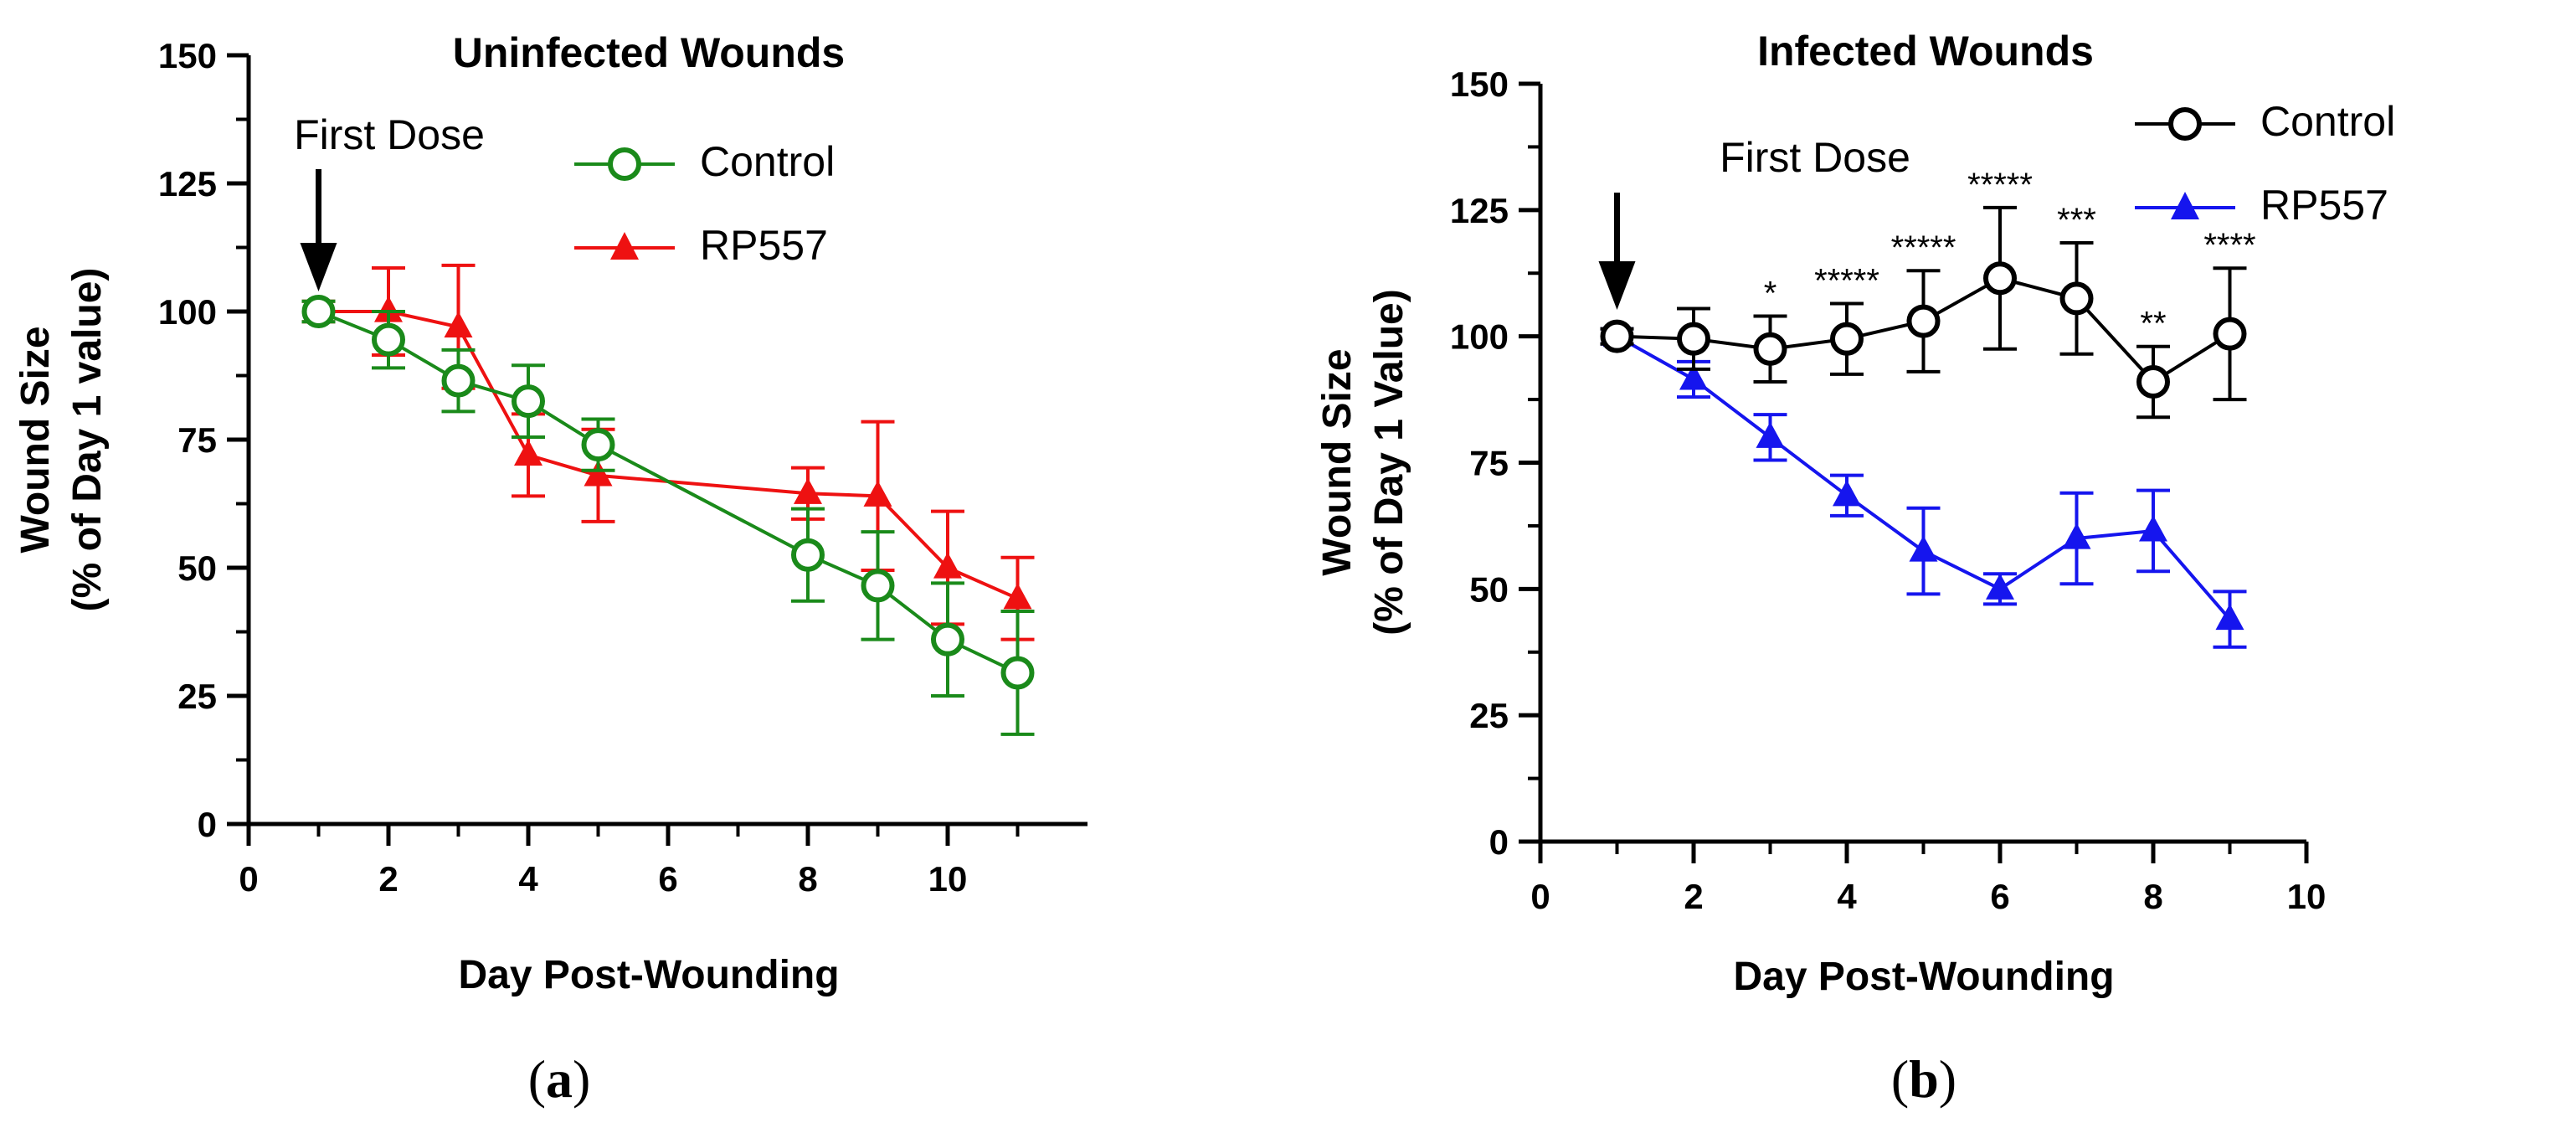  I want to click on chart-title: Infected Wounds, so click(1926, 51).